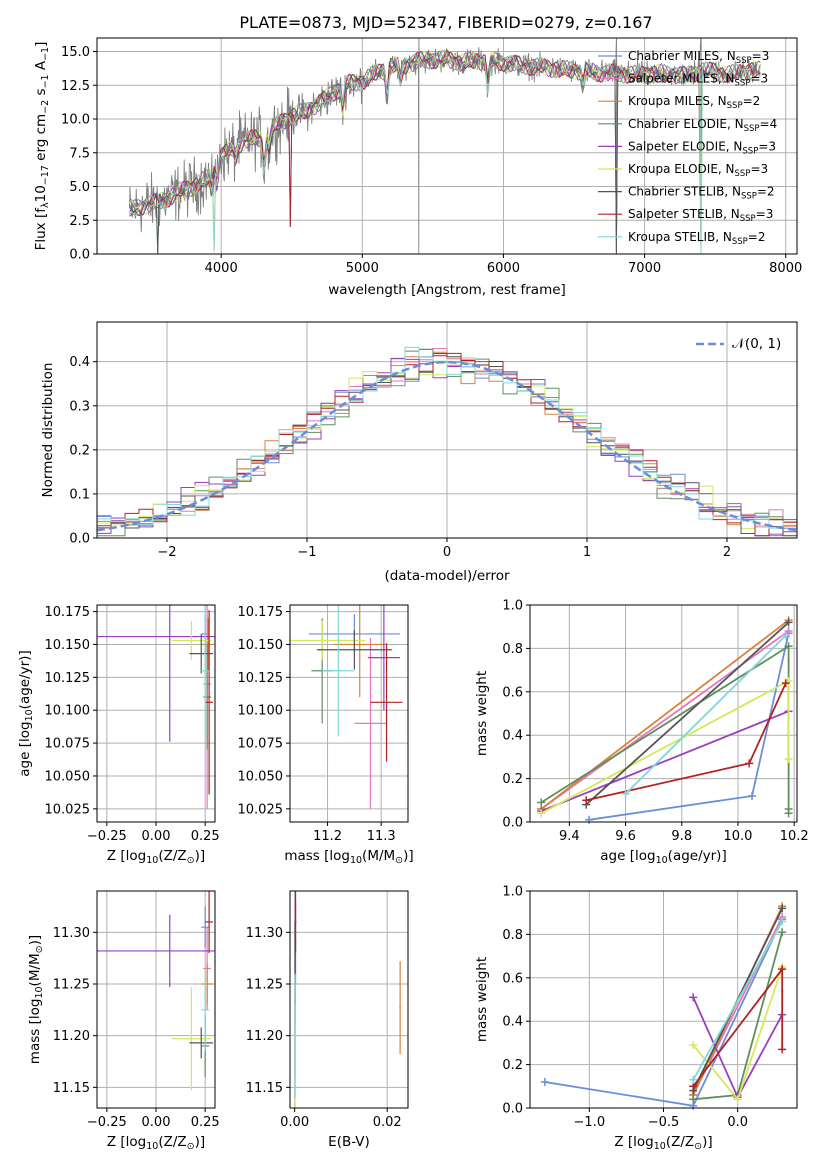 The image size is (819, 1174). I want to click on label-part: (age/yr)], so click(697, 856).